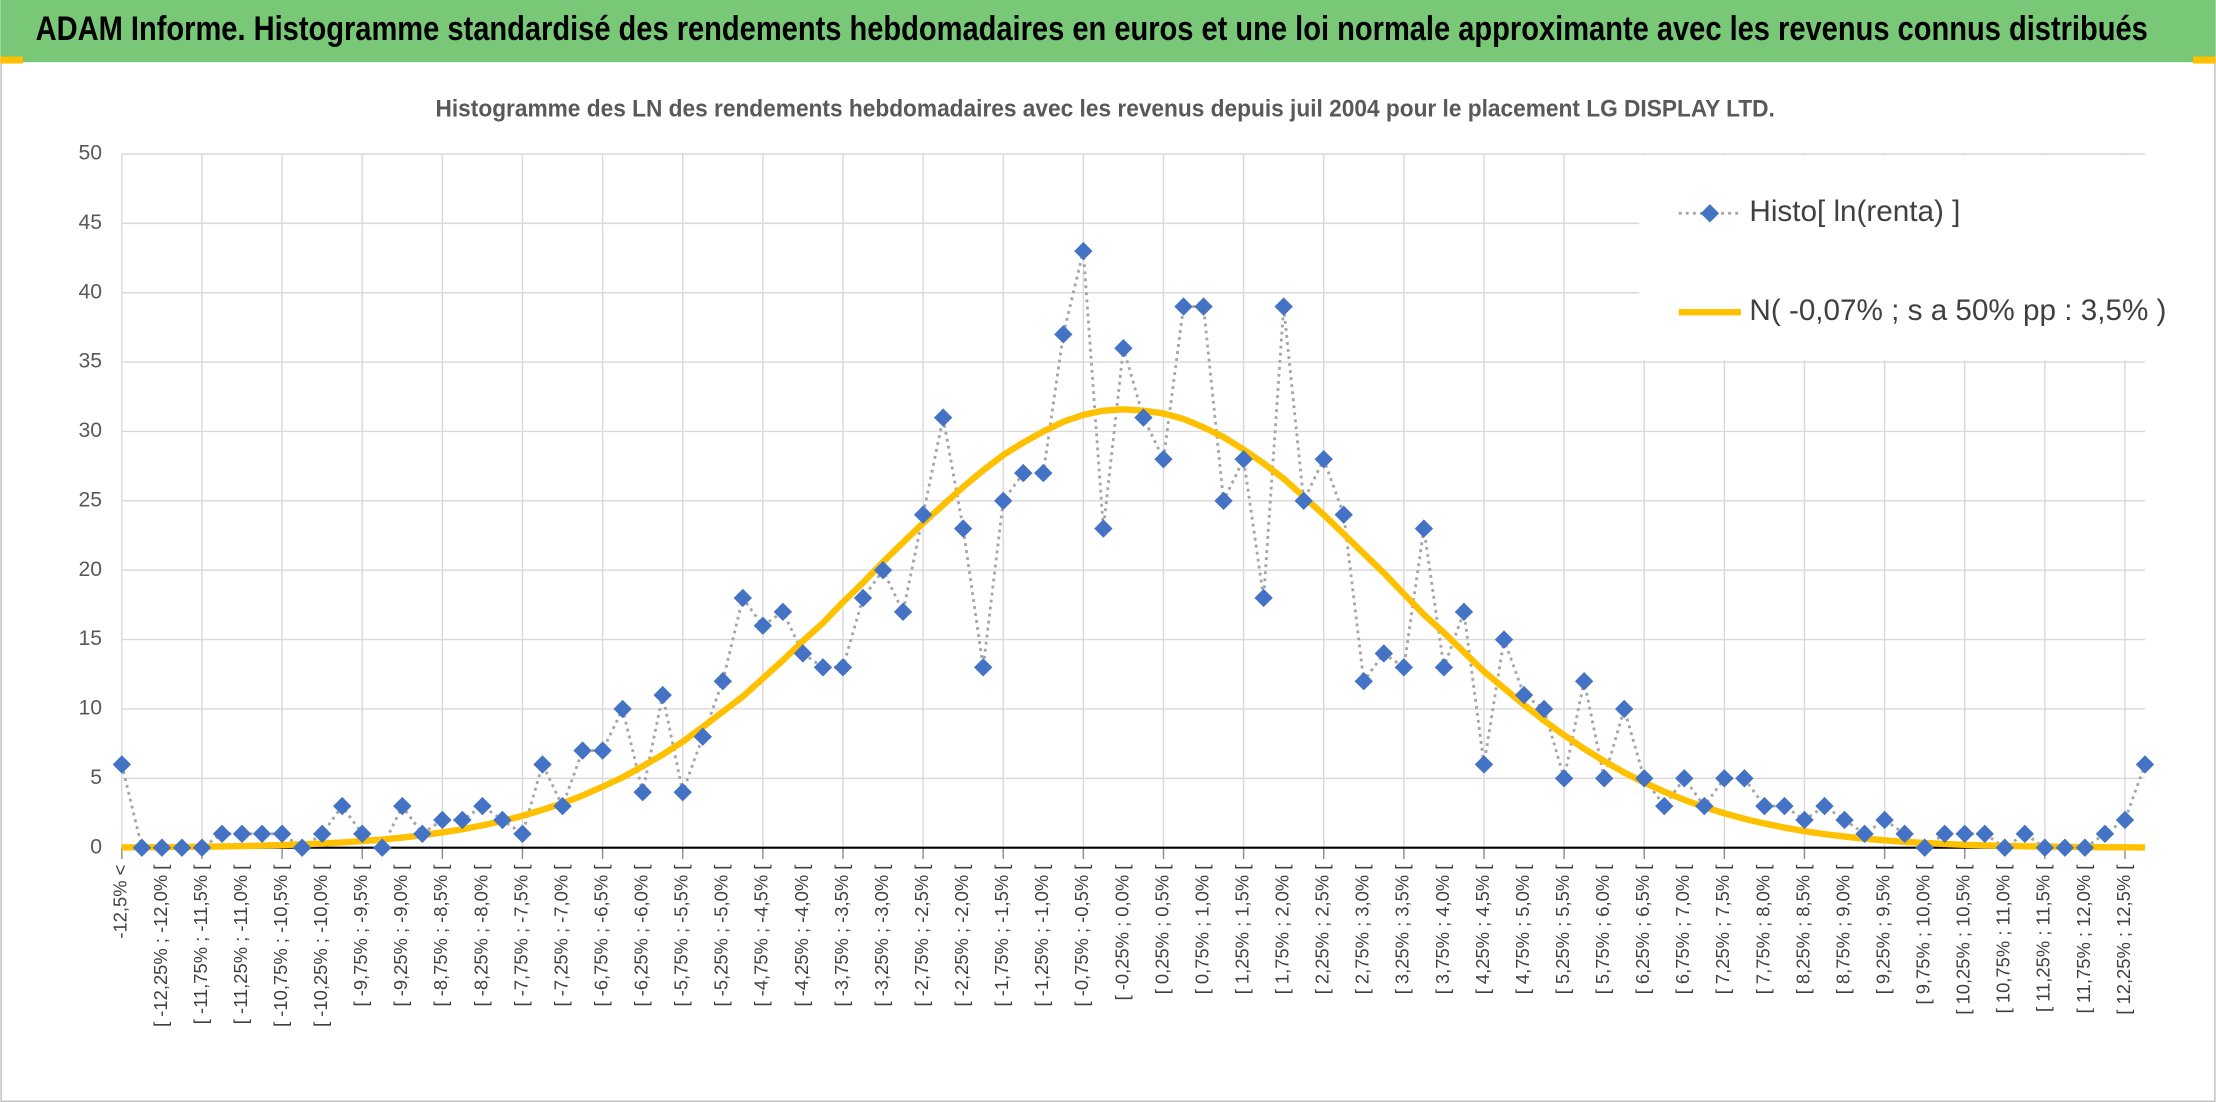 Image resolution: width=2216 pixels, height=1102 pixels. I want to click on x-tick-label: [ -7,75% ; -7,5% [, so click(520, 936).